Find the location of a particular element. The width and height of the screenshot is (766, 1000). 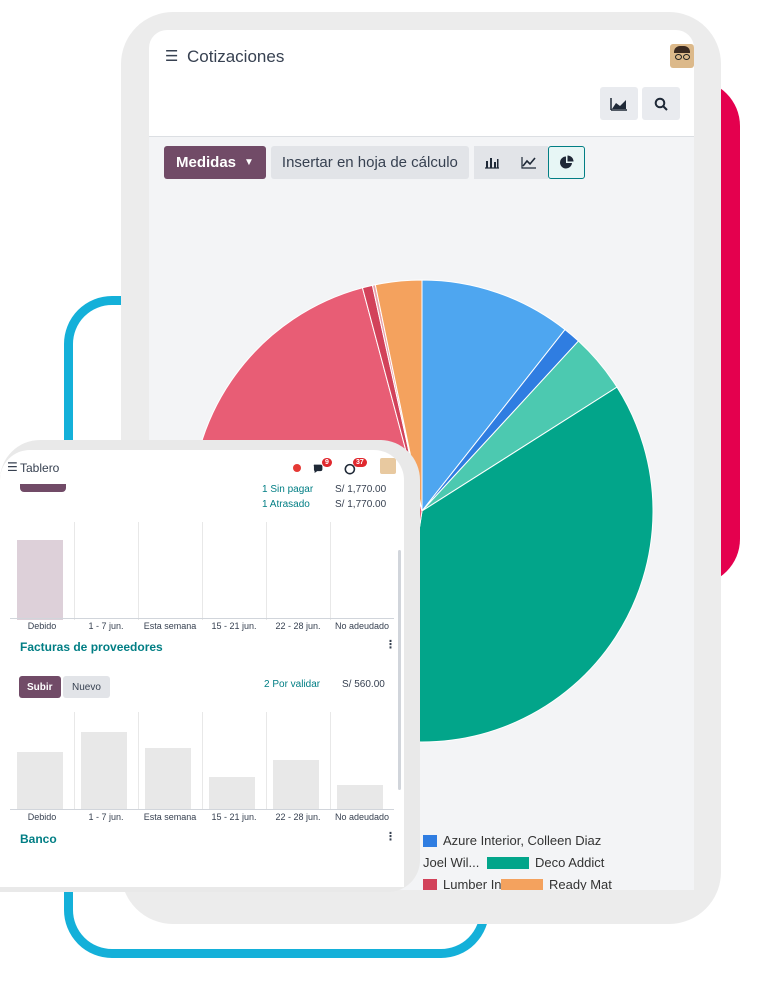

legend-item-ready: Ready Mat is located at coordinates (556, 883).